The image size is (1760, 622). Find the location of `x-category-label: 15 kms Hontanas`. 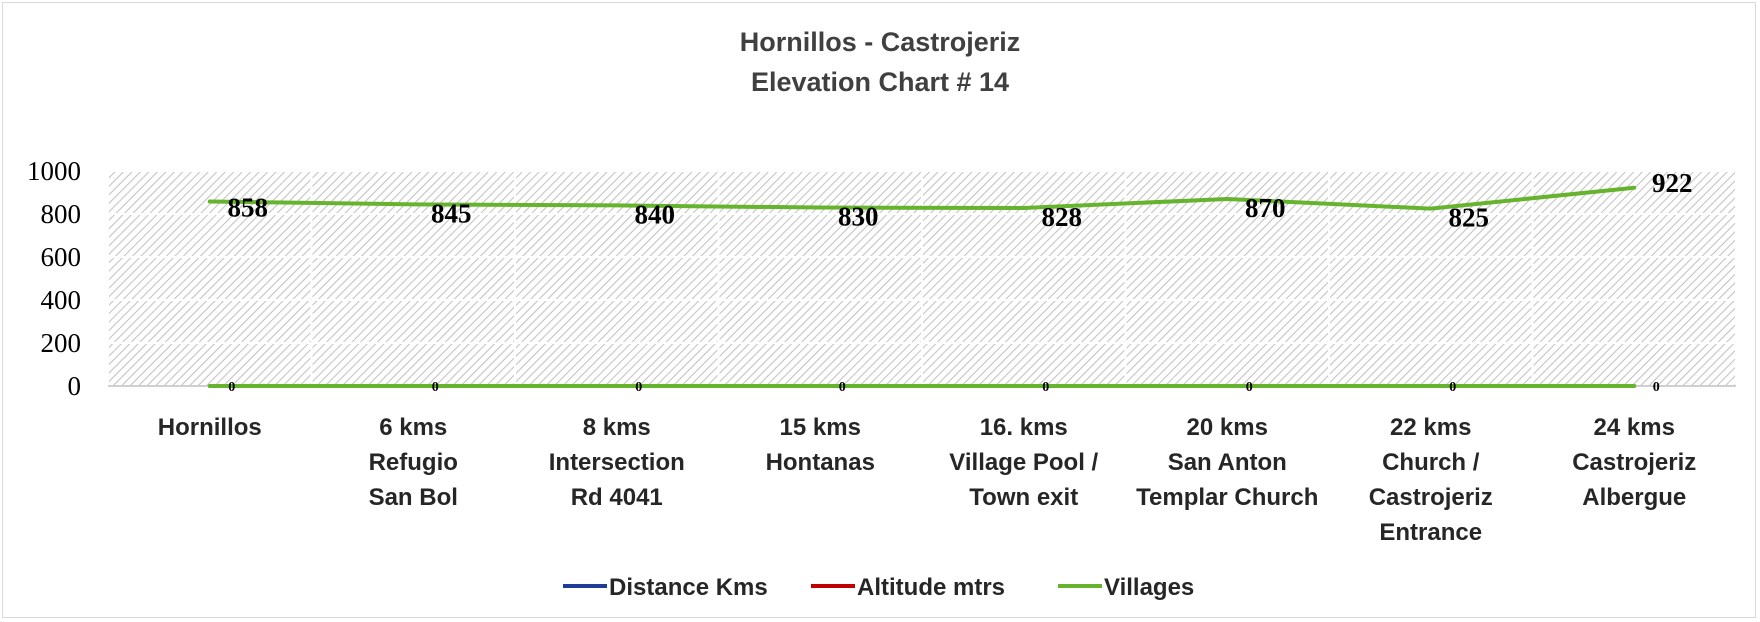

x-category-label: 15 kms Hontanas is located at coordinates (820, 445).